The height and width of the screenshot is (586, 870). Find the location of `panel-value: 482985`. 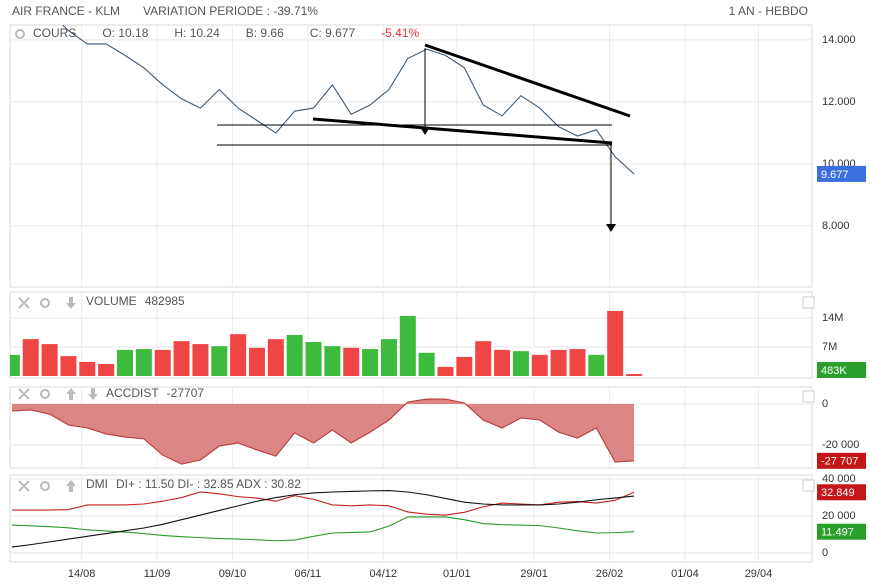

panel-value: 482985 is located at coordinates (165, 301).